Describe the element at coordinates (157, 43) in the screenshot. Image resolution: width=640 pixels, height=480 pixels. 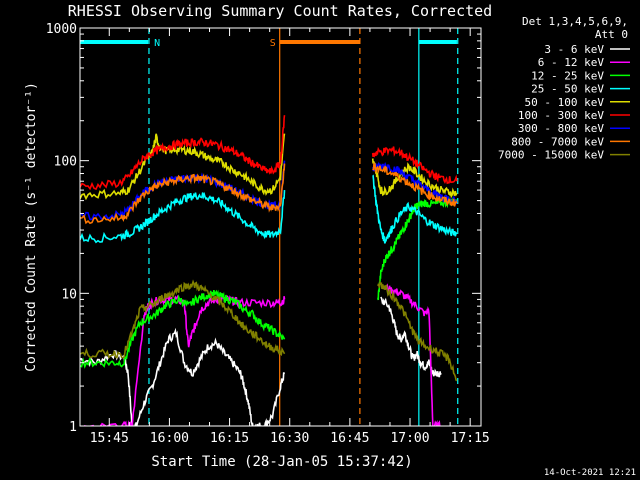
I see `state-bar-label: N` at that location.